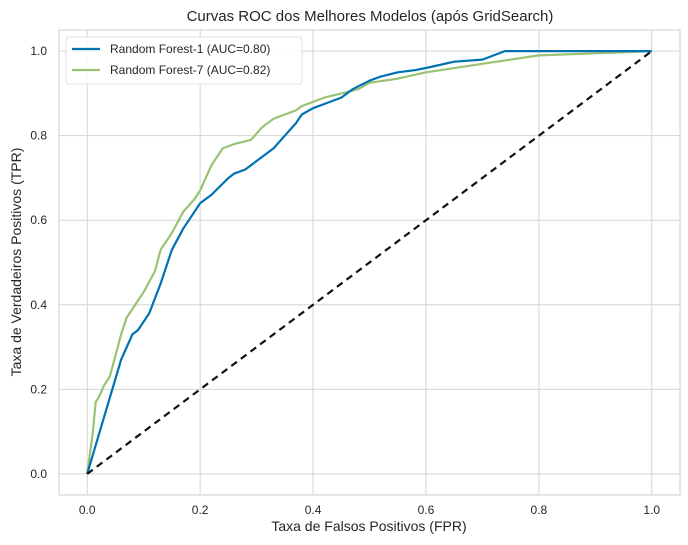  I want to click on x-tick-label: 0.6, so click(426, 510).